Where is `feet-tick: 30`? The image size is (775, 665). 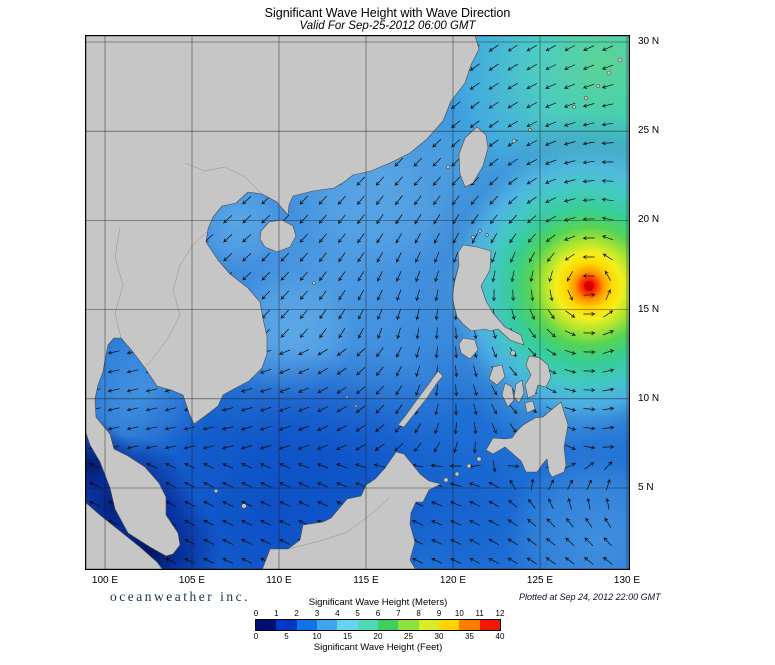 feet-tick: 30 is located at coordinates (439, 636).